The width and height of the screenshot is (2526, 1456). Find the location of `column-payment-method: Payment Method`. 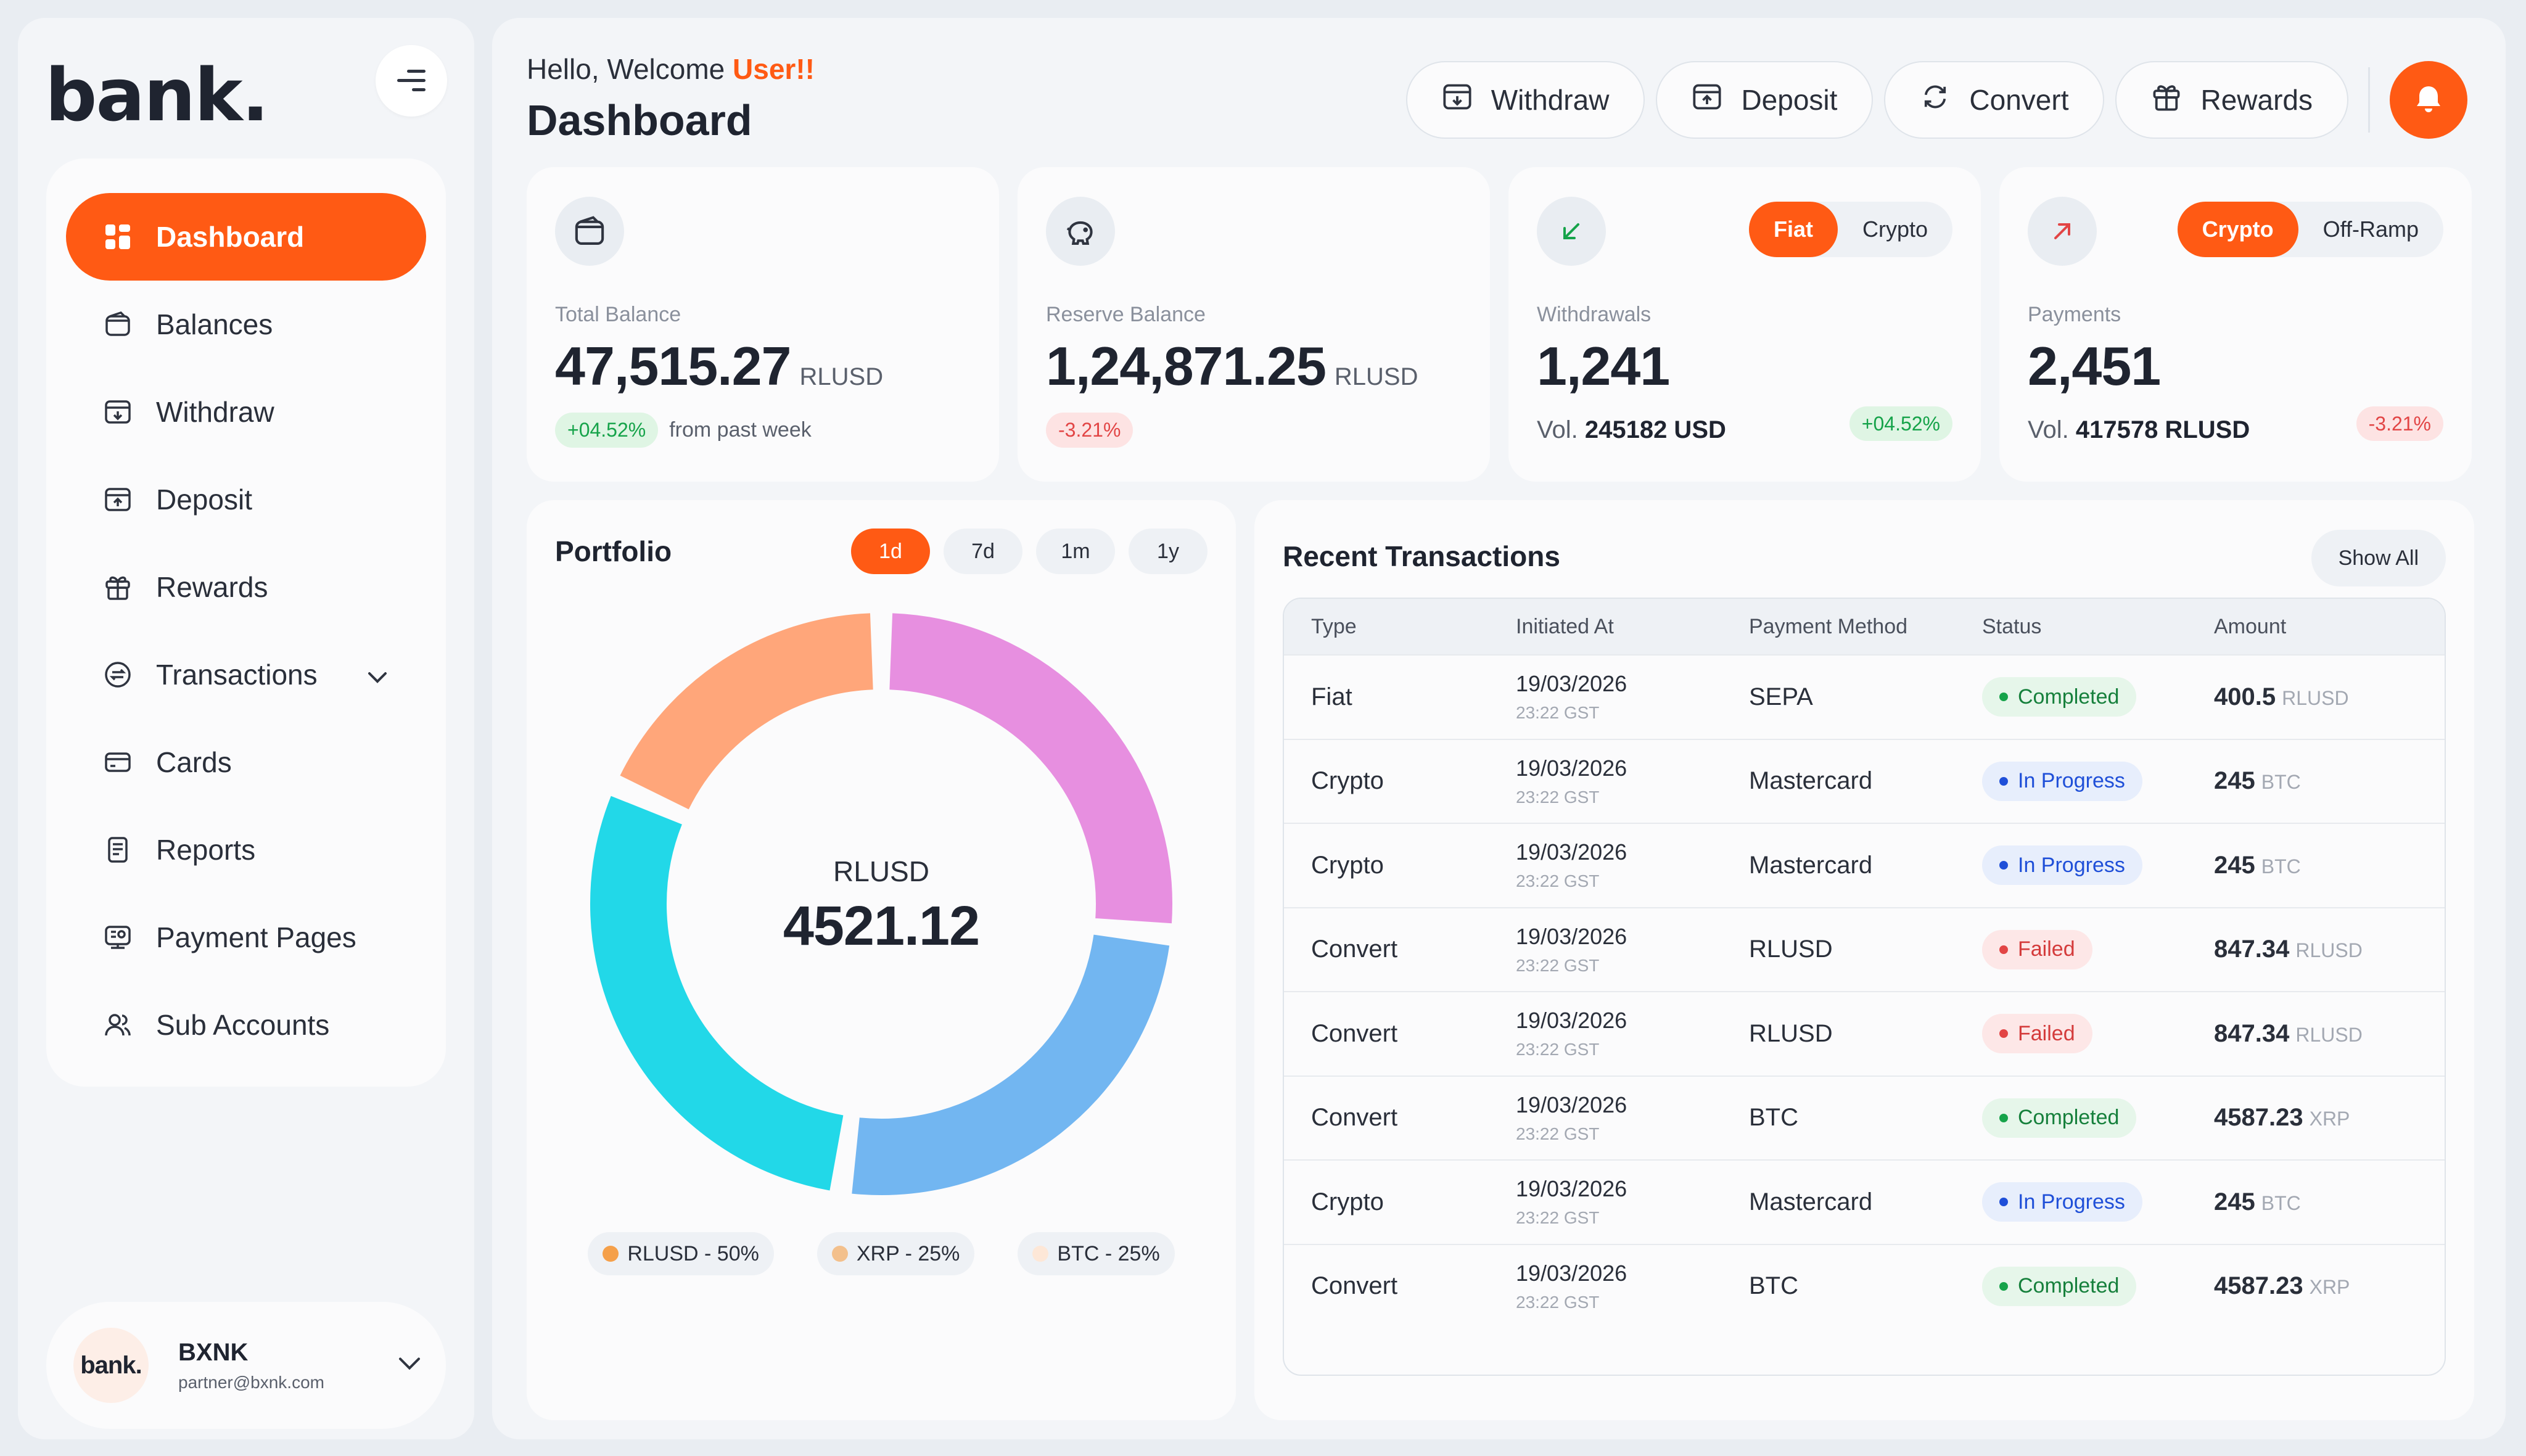

column-payment-method: Payment Method is located at coordinates (1828, 626).